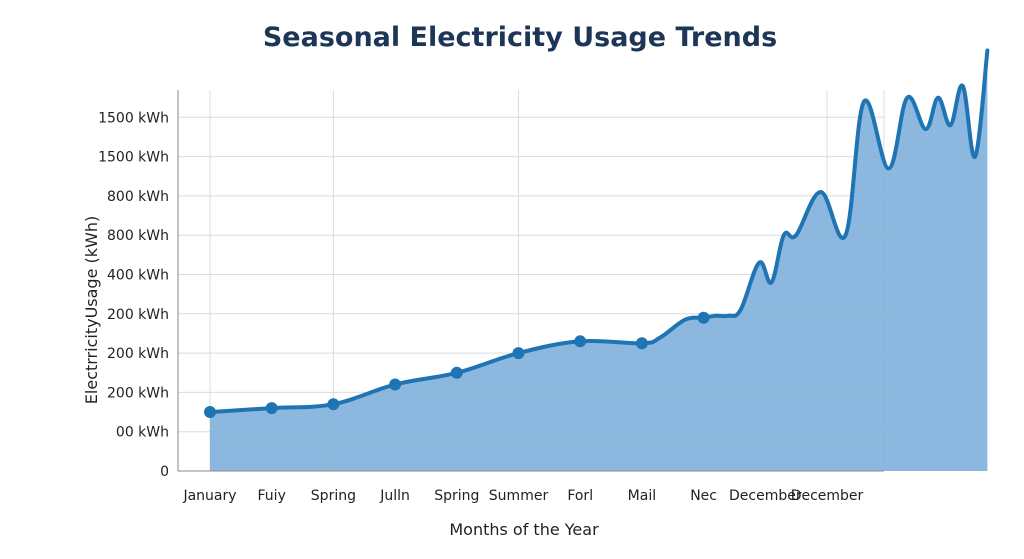 The height and width of the screenshot is (559, 1024). Describe the element at coordinates (580, 496) in the screenshot. I see `x-tick-label: Forl` at that location.